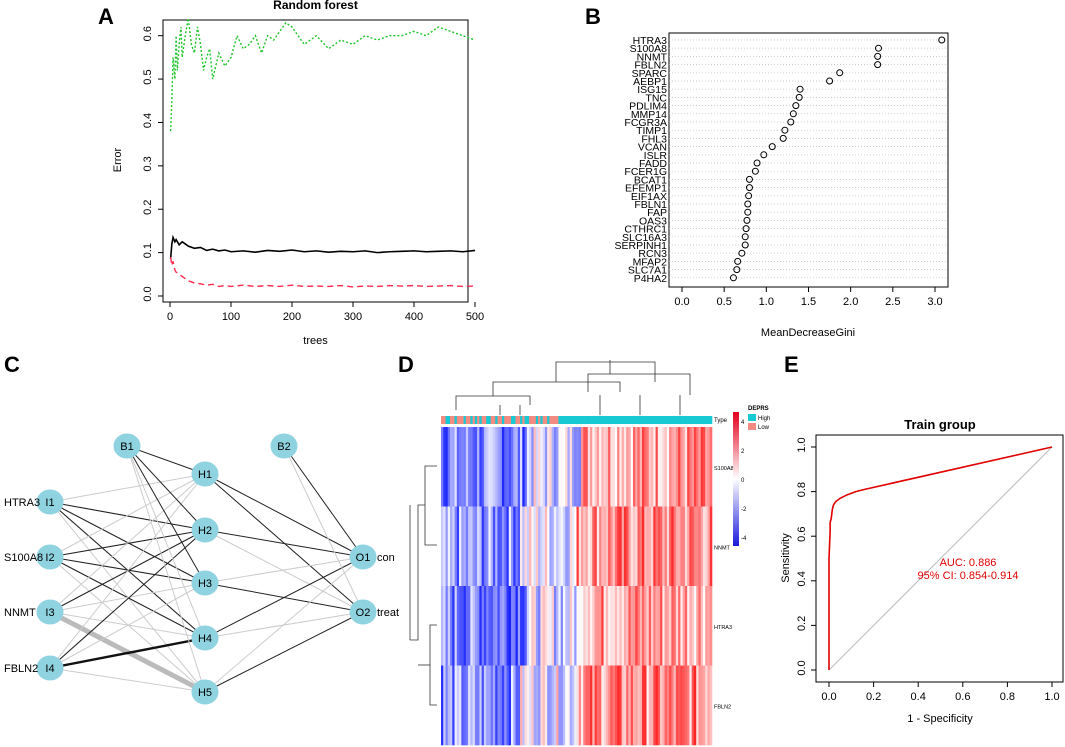 The height and width of the screenshot is (747, 1065). Describe the element at coordinates (744, 539) in the screenshot. I see `color-scale-tick: -4` at that location.